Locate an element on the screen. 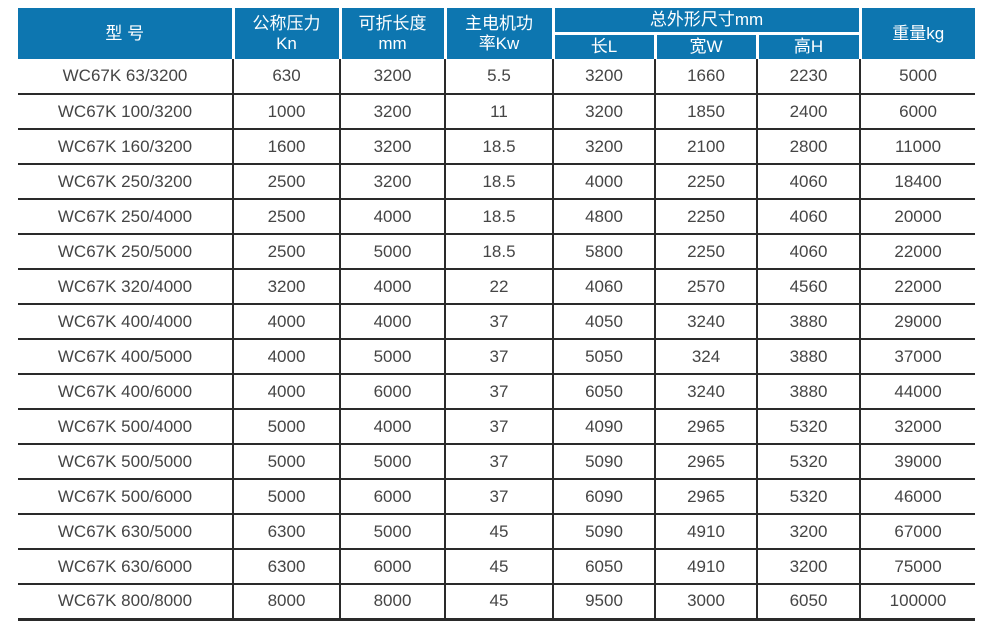 The height and width of the screenshot is (641, 992). value-cell: 5.5 is located at coordinates (498, 77).